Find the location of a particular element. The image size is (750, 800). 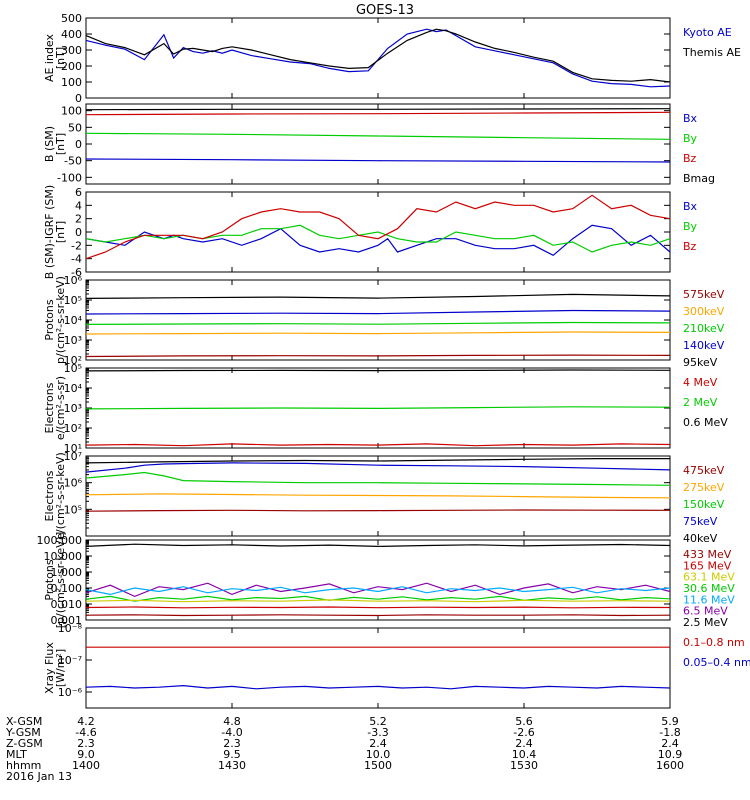

series-line-bmag is located at coordinates (378, 109).